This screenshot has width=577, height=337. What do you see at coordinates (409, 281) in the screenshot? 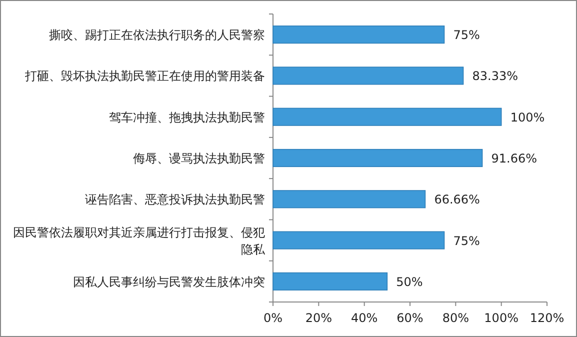
I see `data-label: 50%` at bounding box center [409, 281].